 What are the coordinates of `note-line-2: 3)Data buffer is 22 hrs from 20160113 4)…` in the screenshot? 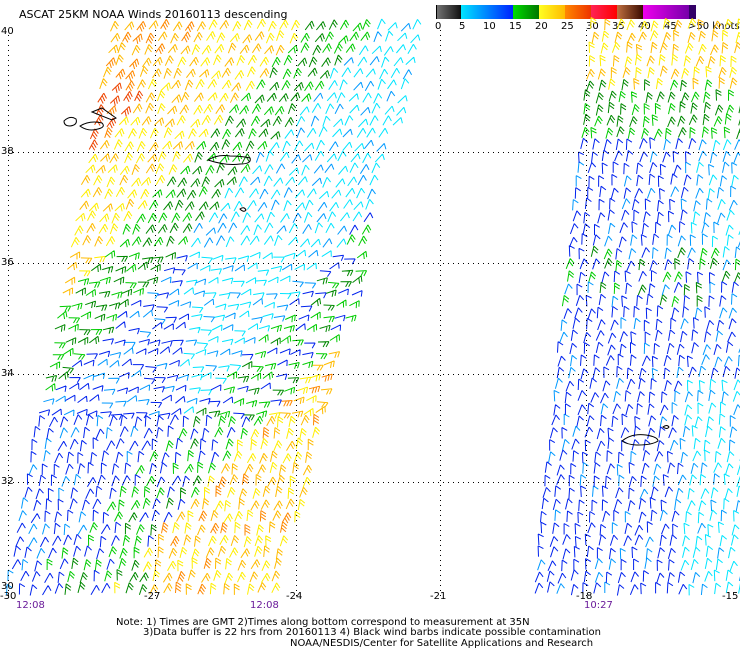 It's located at (372, 632).